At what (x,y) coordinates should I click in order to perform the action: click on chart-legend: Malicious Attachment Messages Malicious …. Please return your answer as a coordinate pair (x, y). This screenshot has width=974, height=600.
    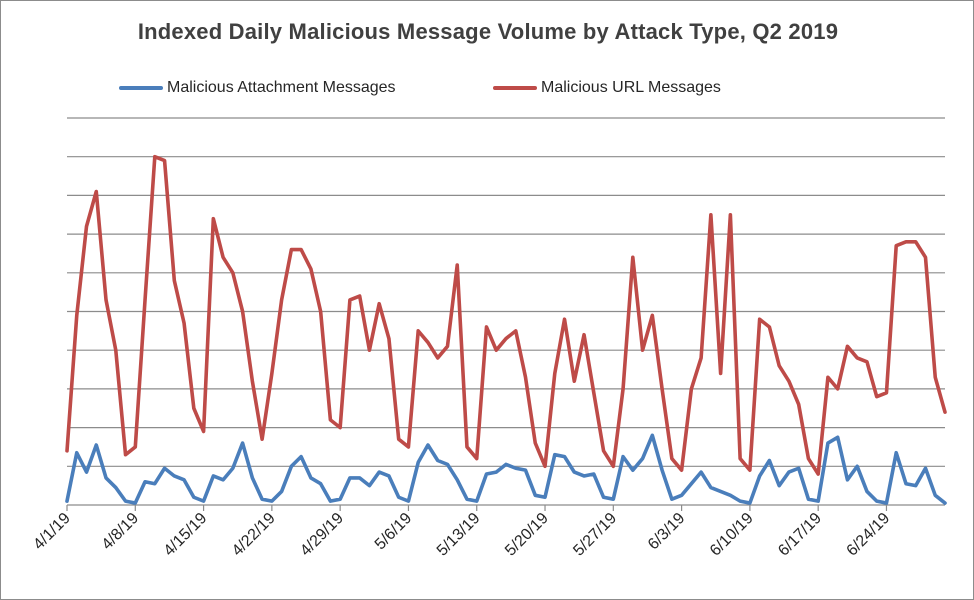
    Looking at the image, I should click on (487, 88).